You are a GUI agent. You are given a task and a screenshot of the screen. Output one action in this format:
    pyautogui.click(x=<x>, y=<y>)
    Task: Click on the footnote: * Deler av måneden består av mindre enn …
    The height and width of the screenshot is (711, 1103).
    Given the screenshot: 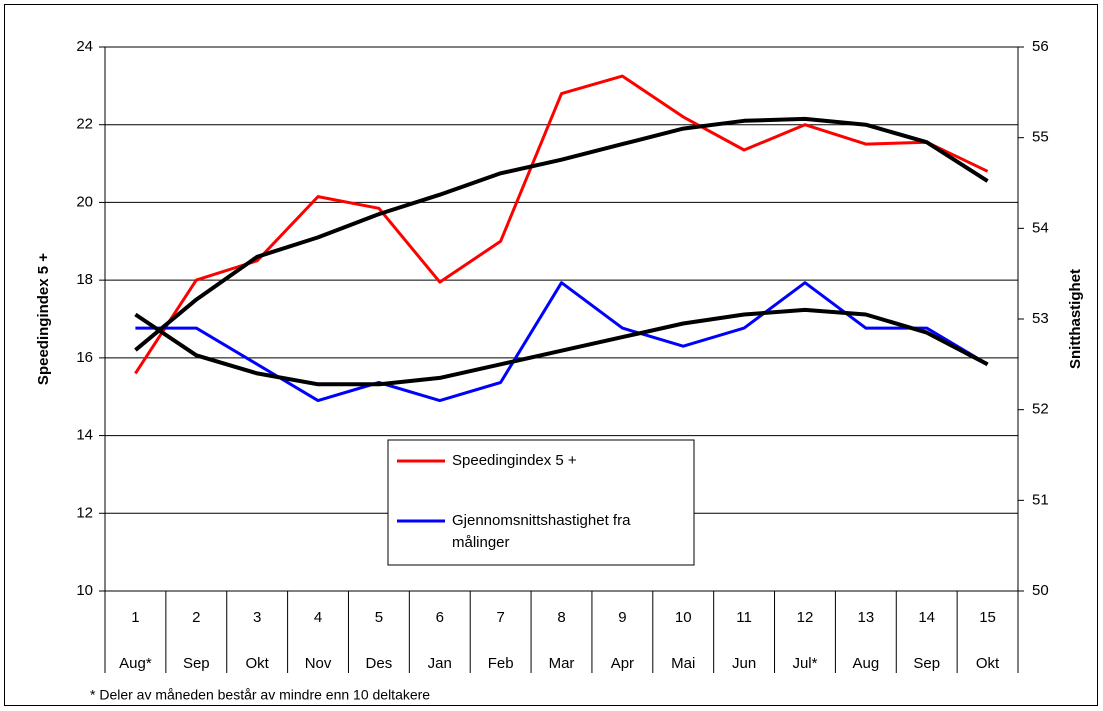 What is the action you would take?
    pyautogui.click(x=260, y=695)
    